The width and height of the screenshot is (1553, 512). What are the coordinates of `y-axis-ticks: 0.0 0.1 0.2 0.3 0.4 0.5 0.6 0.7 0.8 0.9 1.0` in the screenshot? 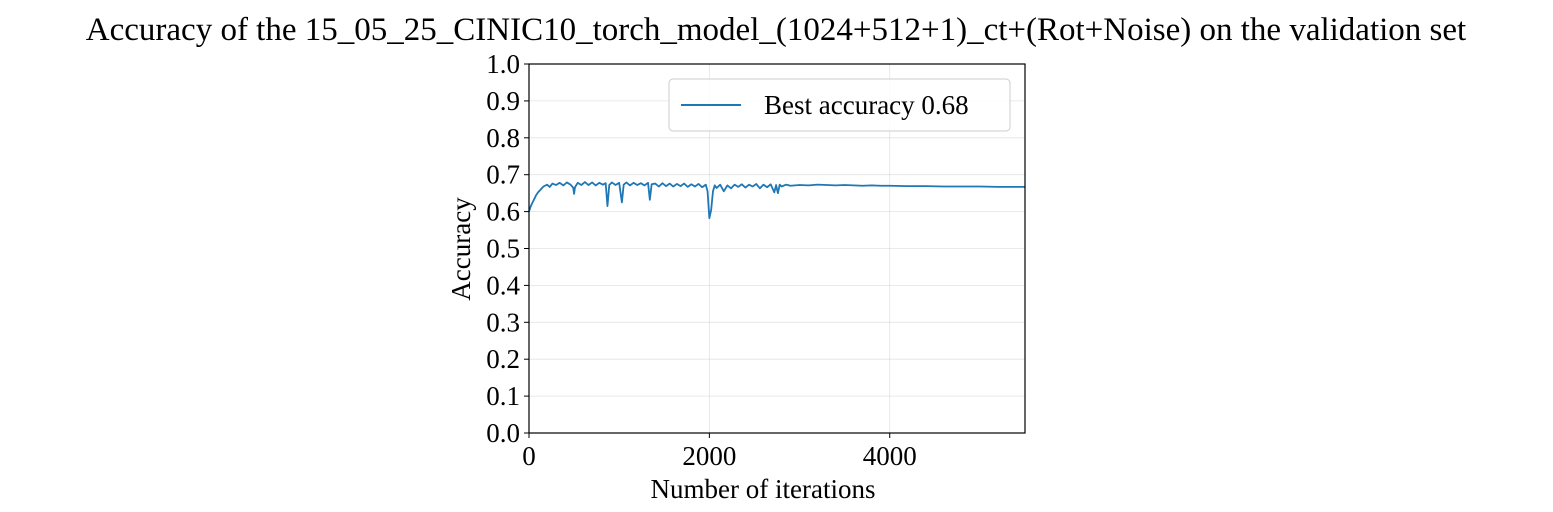 It's located at (507, 248).